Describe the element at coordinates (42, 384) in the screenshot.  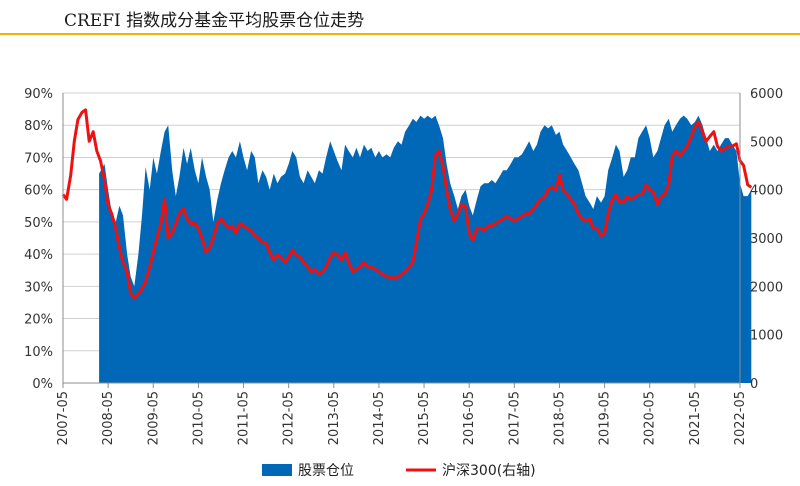
I see `y-left-tick-label: 0%` at that location.